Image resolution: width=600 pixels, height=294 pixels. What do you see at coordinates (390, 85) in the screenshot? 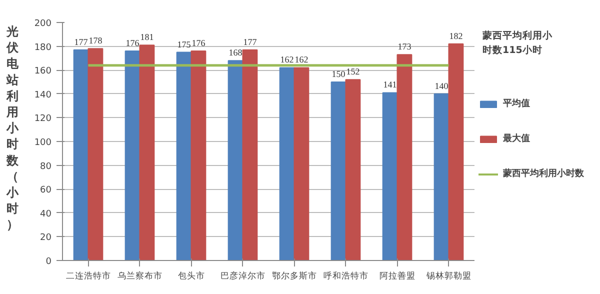
I see `data-label: 141` at bounding box center [390, 85].